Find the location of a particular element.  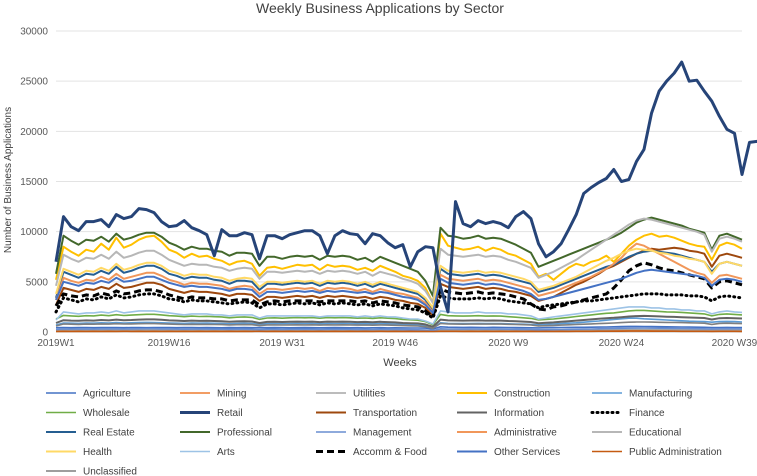

legend-item-public-administration: Public Administration is located at coordinates (657, 452).